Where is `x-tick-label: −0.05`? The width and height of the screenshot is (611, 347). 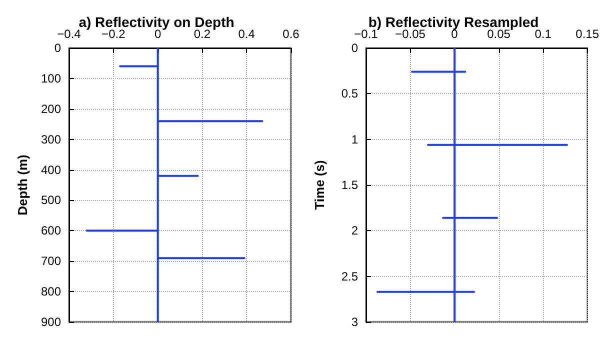 x-tick-label: −0.05 is located at coordinates (410, 34).